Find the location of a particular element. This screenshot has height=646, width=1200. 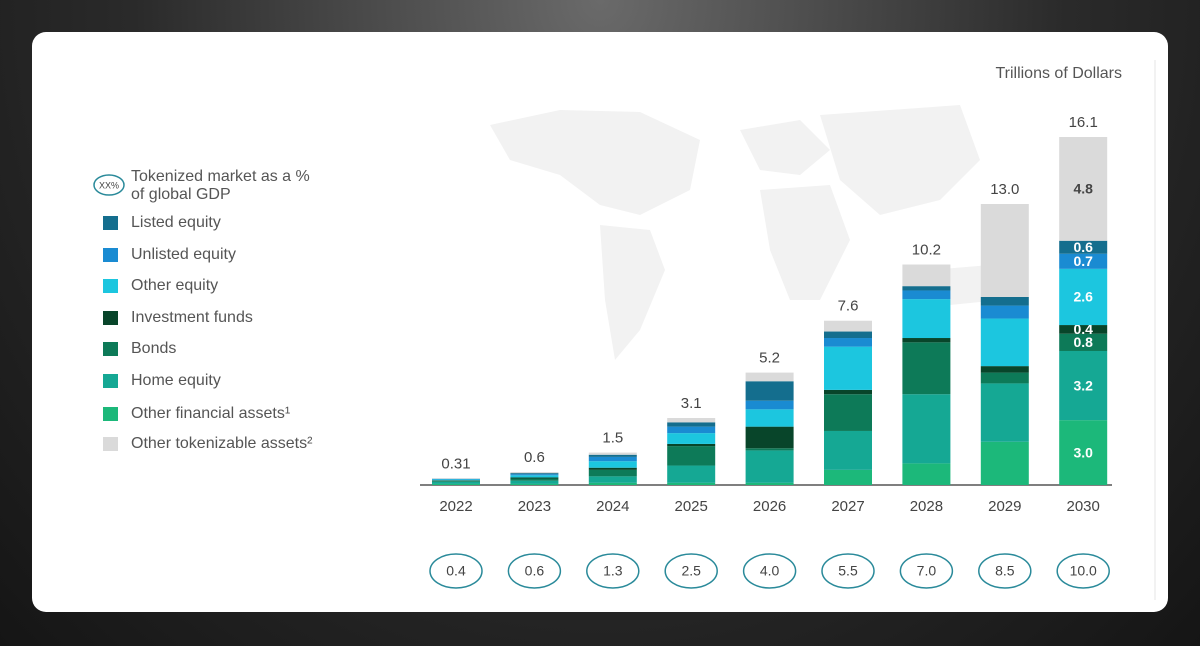

segment-label: 0.8 is located at coordinates (1083, 342).